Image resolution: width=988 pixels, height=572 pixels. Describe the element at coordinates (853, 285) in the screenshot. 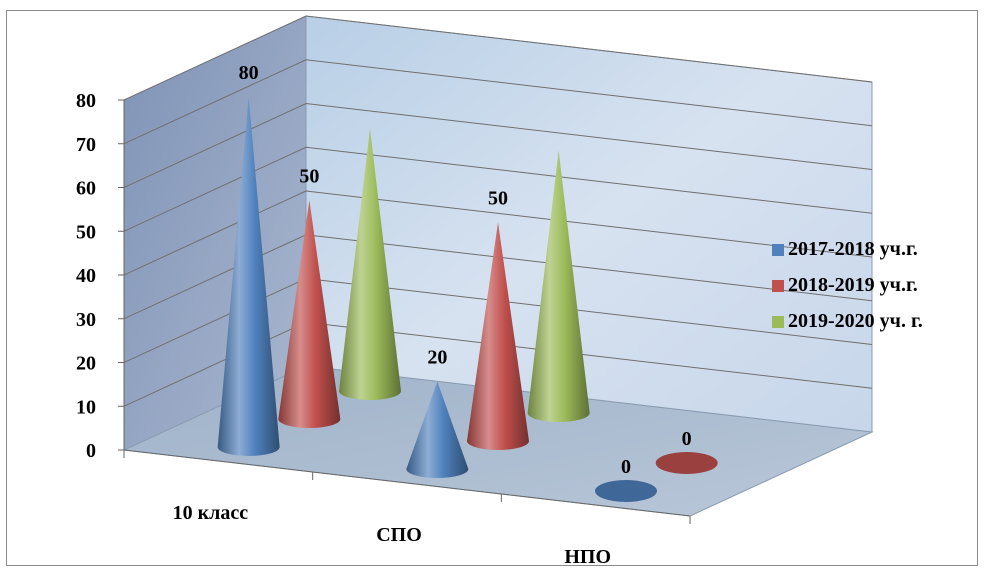

I see `legend-label: 2018-2019 уч.г.` at that location.